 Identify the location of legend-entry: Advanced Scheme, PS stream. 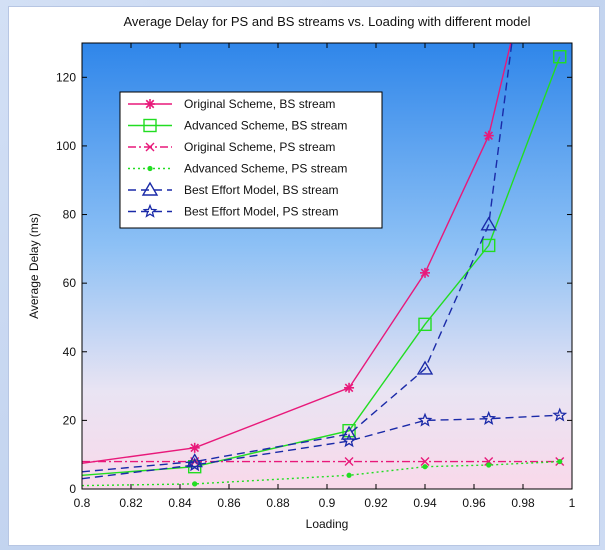
(237, 169).